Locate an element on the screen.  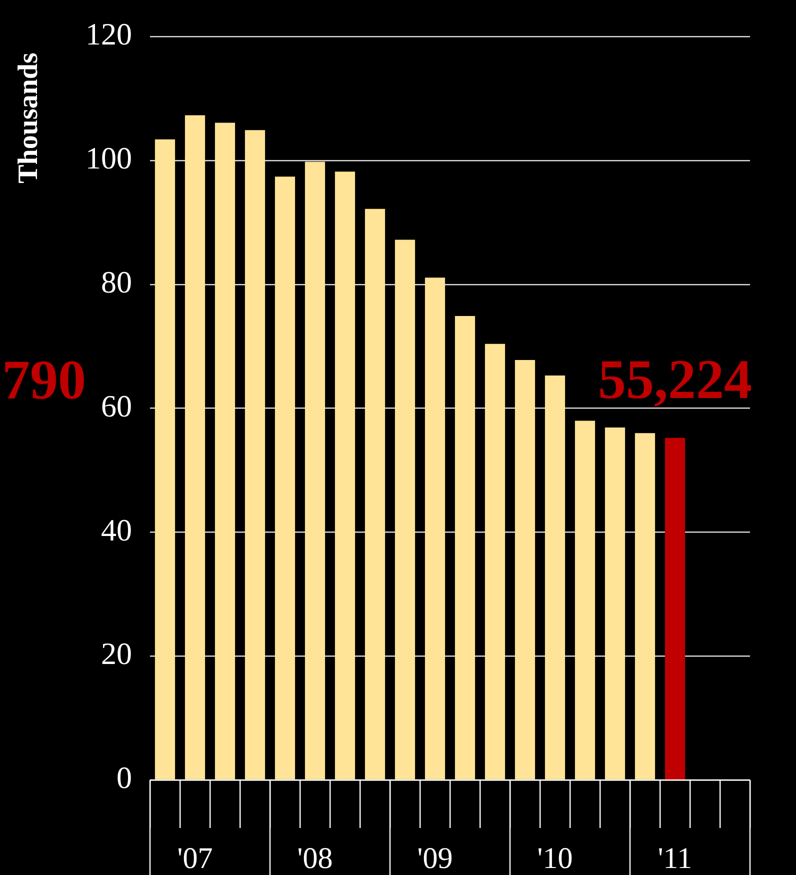
y-tick-label: 100 is located at coordinates (109, 158).